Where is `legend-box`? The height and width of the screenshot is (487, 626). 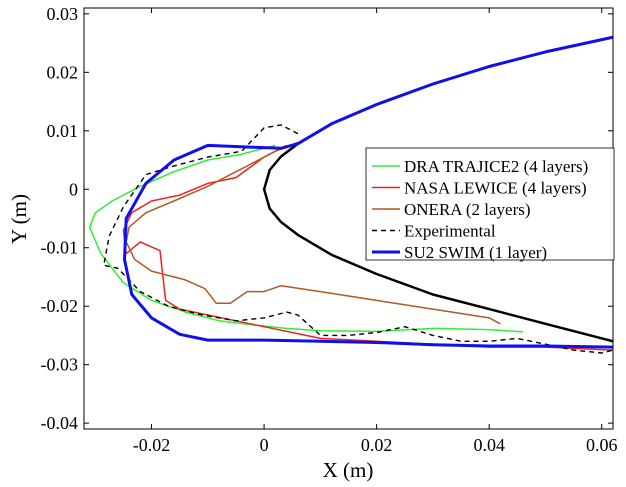 legend-box is located at coordinates (490, 204).